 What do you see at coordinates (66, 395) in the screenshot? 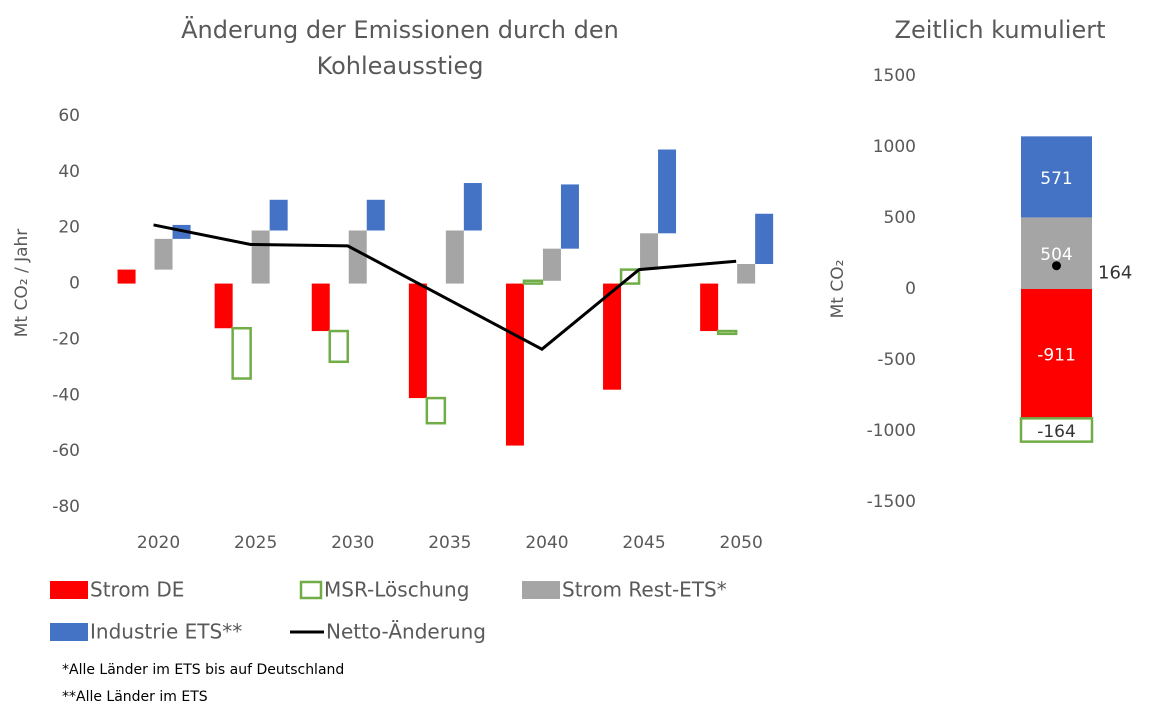
I see `y-tick-label: -40` at bounding box center [66, 395].